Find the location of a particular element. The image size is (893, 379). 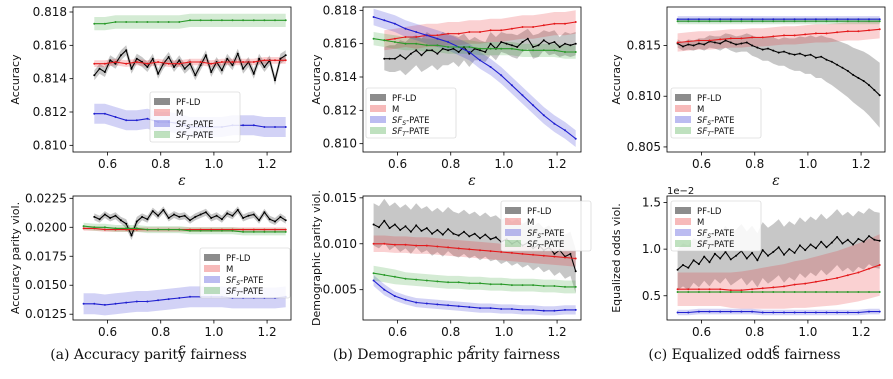

y-tick-label: 0.815 is located at coordinates (644, 46).